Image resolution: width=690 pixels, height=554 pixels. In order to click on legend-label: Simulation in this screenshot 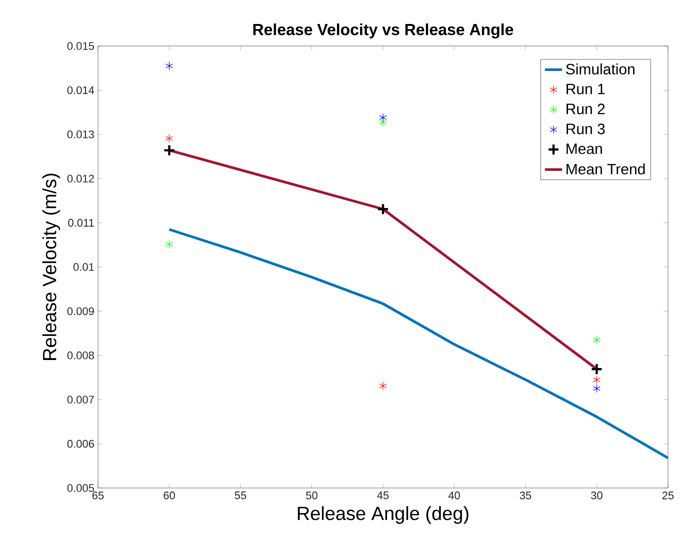, I will do `click(600, 68)`.